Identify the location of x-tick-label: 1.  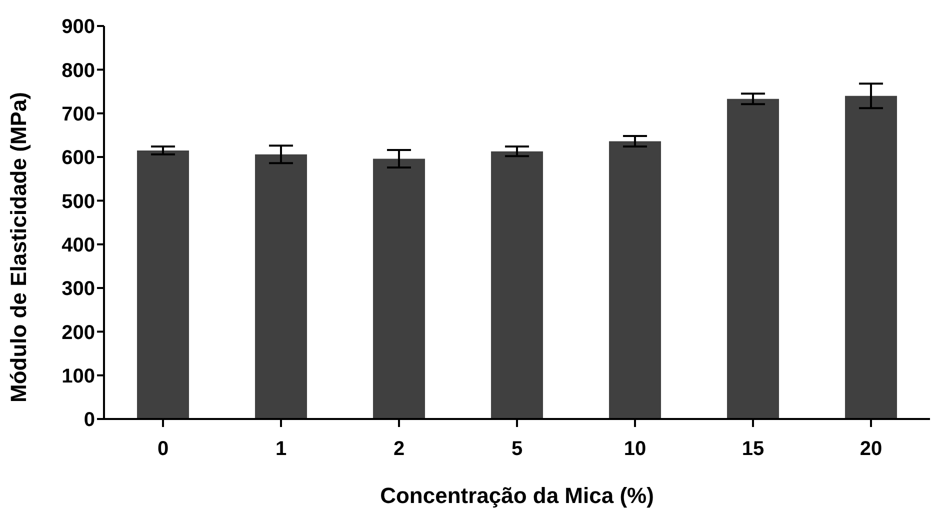
(281, 449).